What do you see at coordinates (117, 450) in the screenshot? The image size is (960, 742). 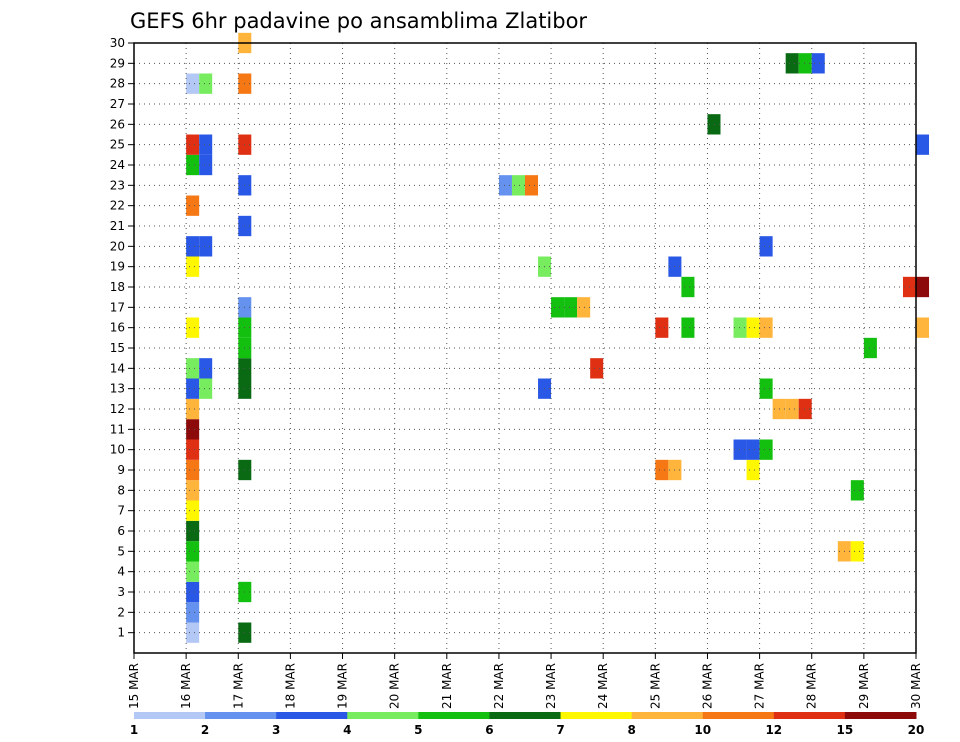 I see `y-tick-label: 10` at bounding box center [117, 450].